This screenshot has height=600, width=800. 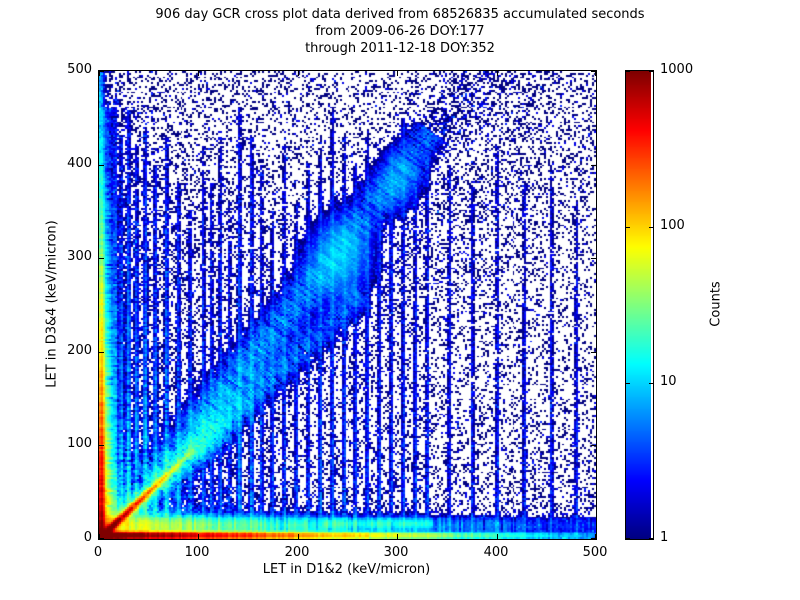 I want to click on colorbar-tick-label: 1, so click(x=664, y=537).